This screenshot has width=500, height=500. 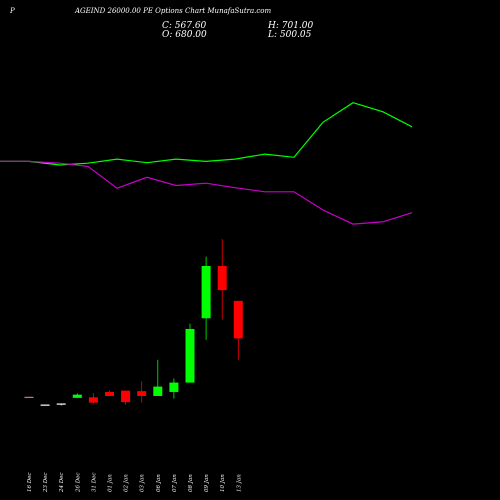 What do you see at coordinates (175, 483) in the screenshot?
I see `x-tick-label: 07 Jan` at bounding box center [175, 483].